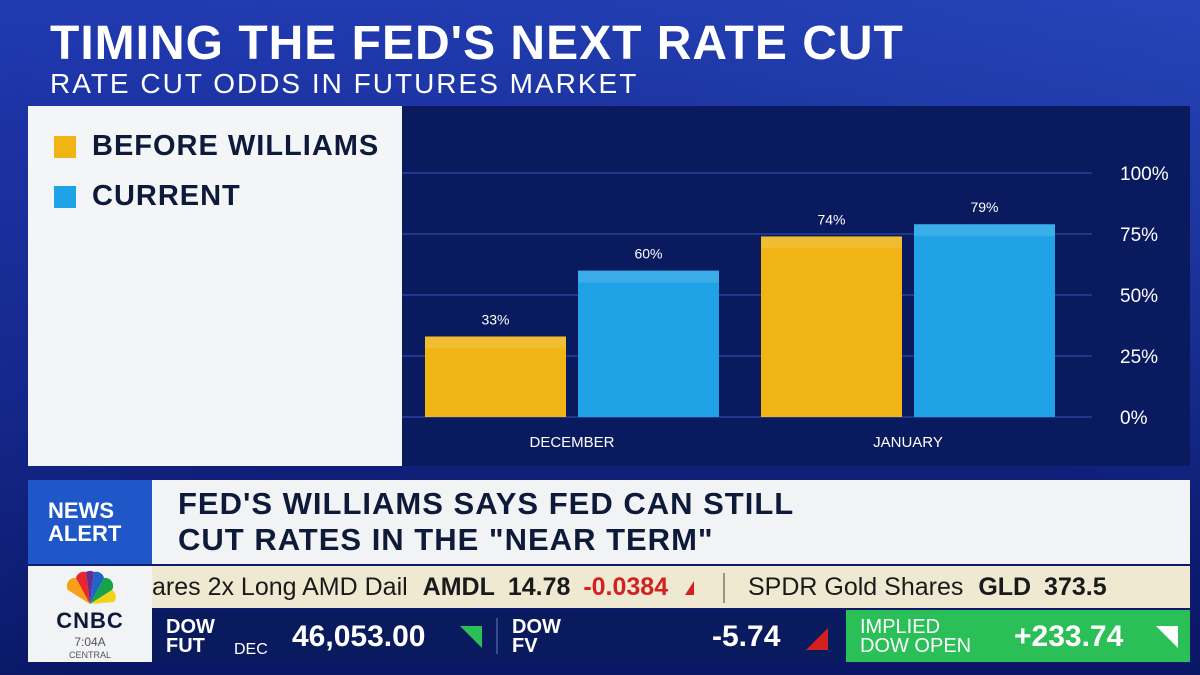  Describe the element at coordinates (1069, 636) in the screenshot. I see `implied-value: +233.74` at that location.